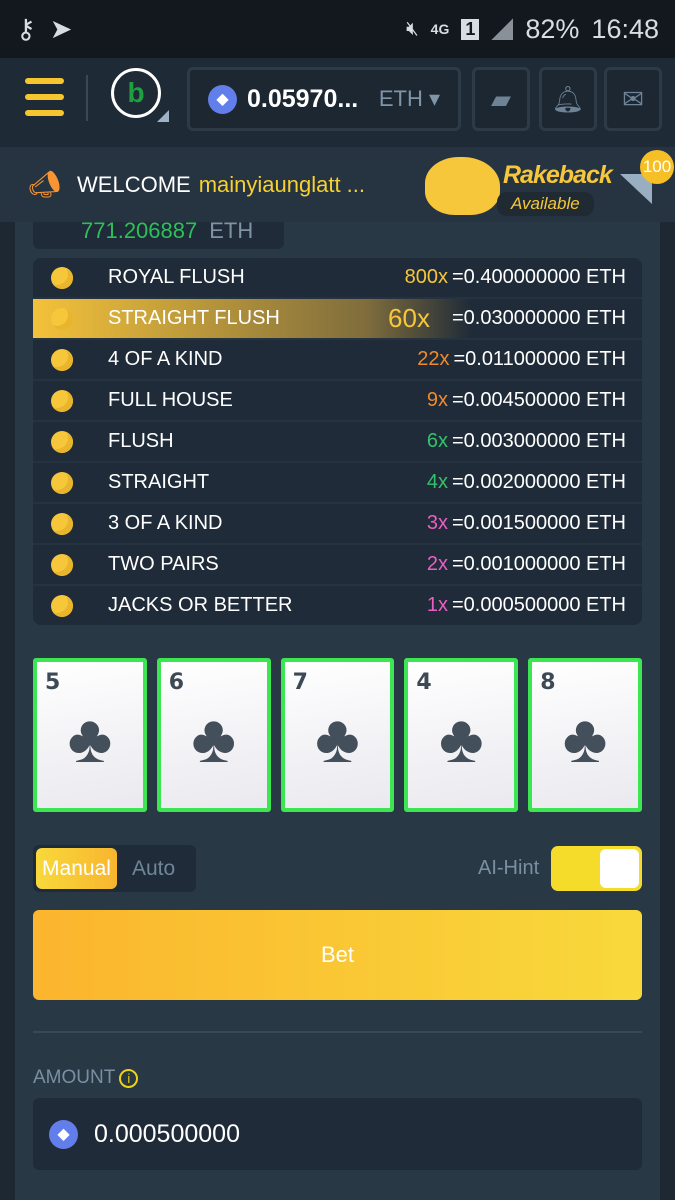 This screenshot has width=675, height=1200. Describe the element at coordinates (538, 482) in the screenshot. I see `payout: =0.002000000 ETH` at that location.